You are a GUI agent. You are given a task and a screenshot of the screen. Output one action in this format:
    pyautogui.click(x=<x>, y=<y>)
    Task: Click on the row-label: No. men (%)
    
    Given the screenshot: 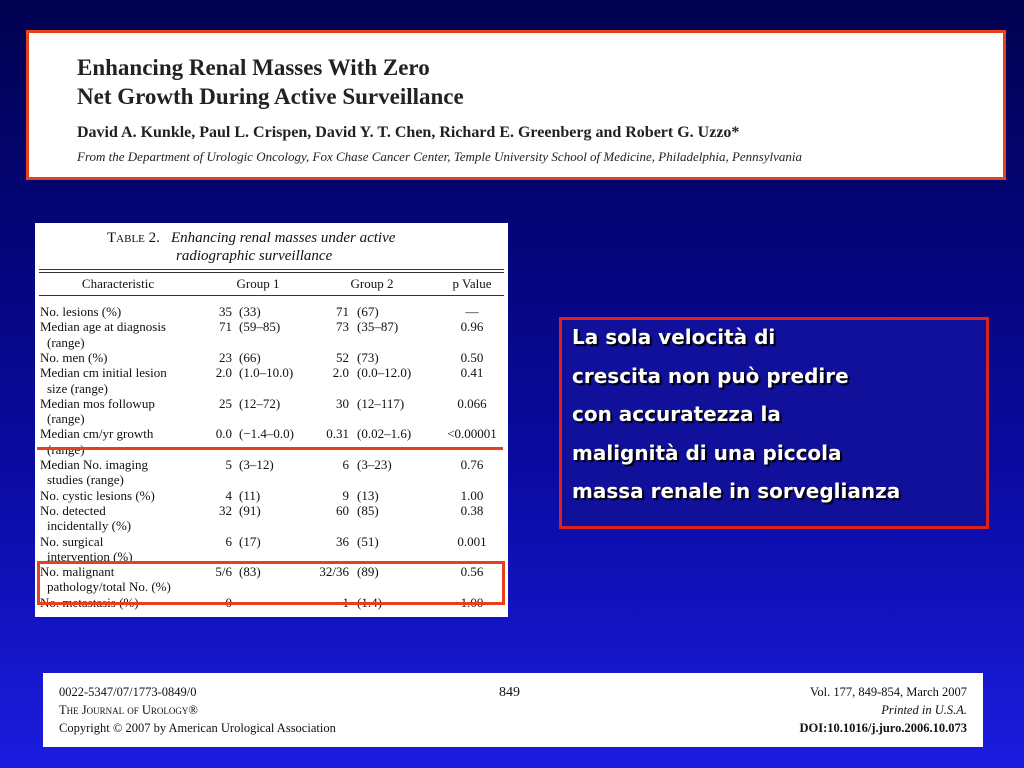 What is the action you would take?
    pyautogui.click(x=74, y=357)
    